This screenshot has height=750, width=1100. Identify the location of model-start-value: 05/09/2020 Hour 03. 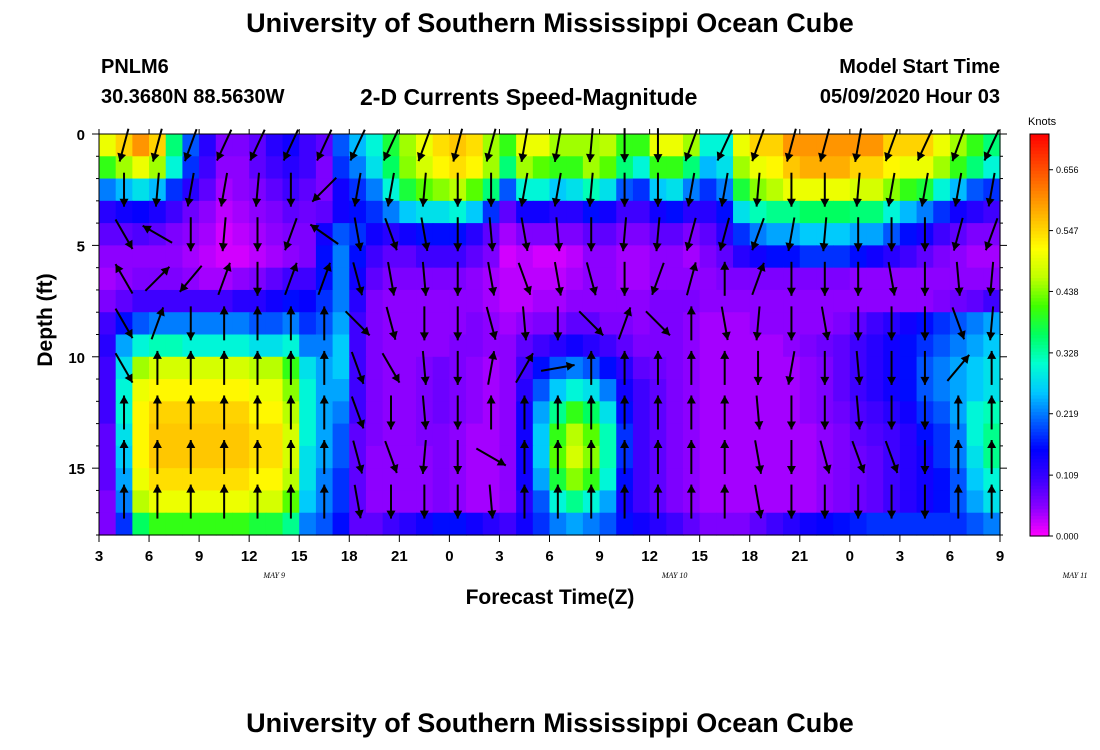
(909, 97).